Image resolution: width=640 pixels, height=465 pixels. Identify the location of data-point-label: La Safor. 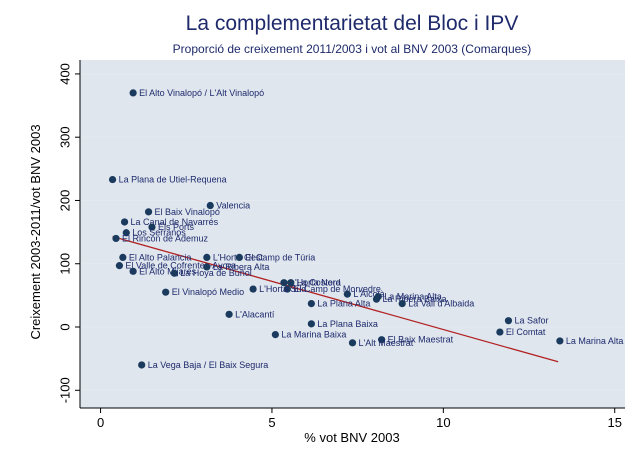
(531, 321).